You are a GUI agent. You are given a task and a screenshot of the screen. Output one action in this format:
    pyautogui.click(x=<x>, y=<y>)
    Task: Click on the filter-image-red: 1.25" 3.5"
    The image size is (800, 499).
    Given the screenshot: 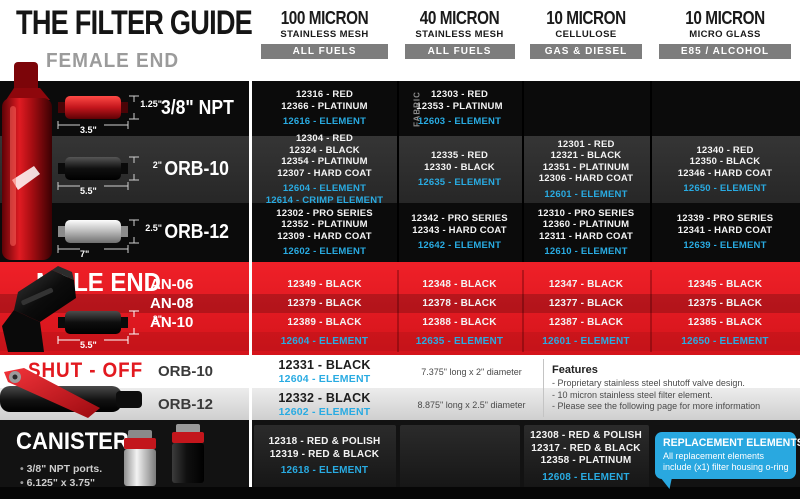 What is the action you would take?
    pyautogui.click(x=109, y=111)
    